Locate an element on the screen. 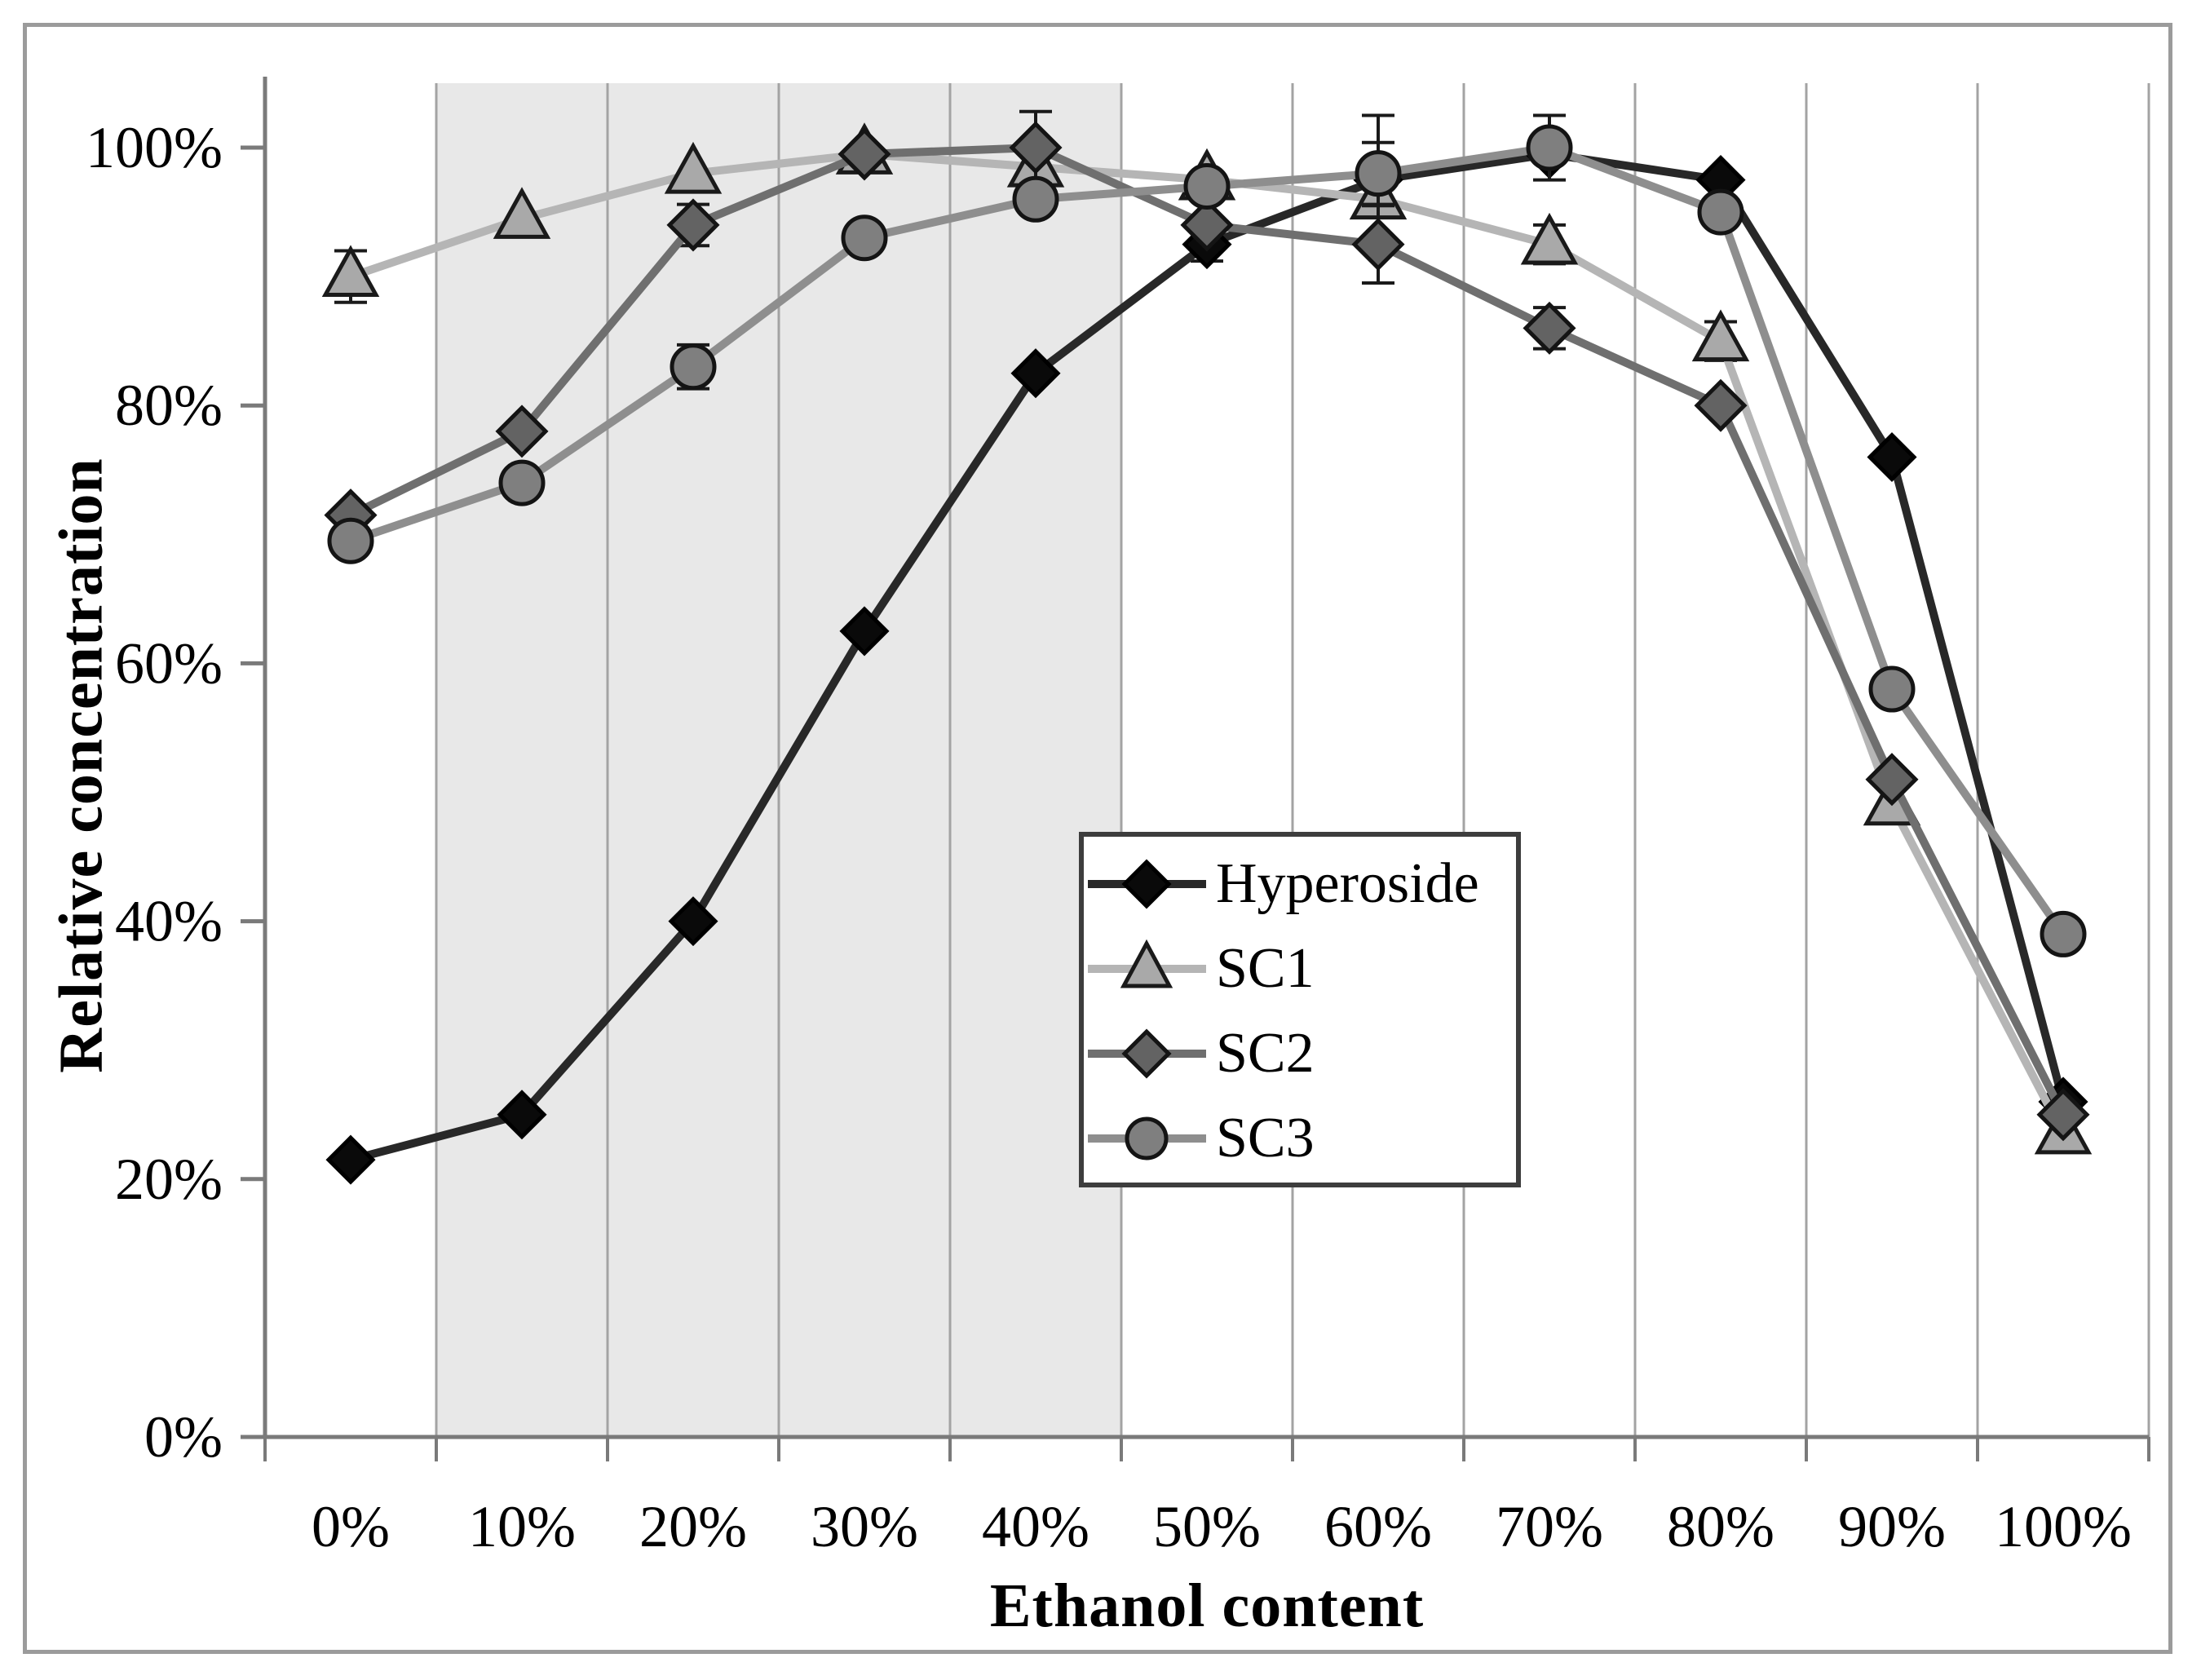 The image size is (2201, 1680). legend-label: SC3 is located at coordinates (1265, 1138).